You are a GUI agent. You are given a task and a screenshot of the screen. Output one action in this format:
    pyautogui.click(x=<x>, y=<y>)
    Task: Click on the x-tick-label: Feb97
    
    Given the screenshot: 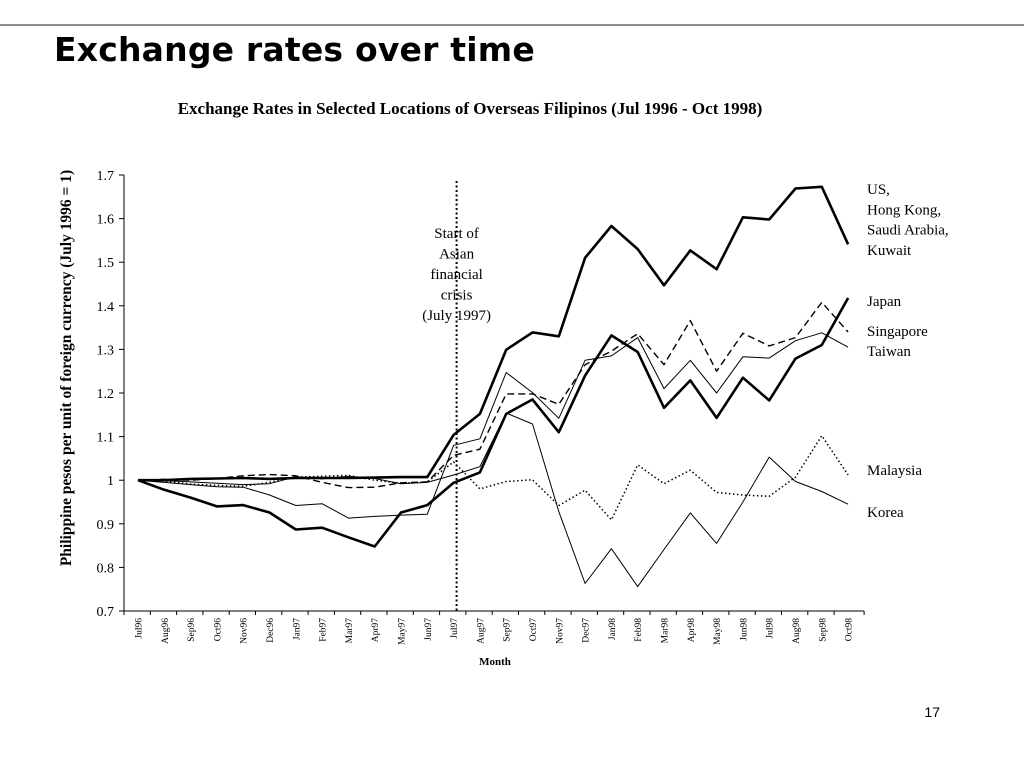 What is the action you would take?
    pyautogui.click(x=324, y=630)
    